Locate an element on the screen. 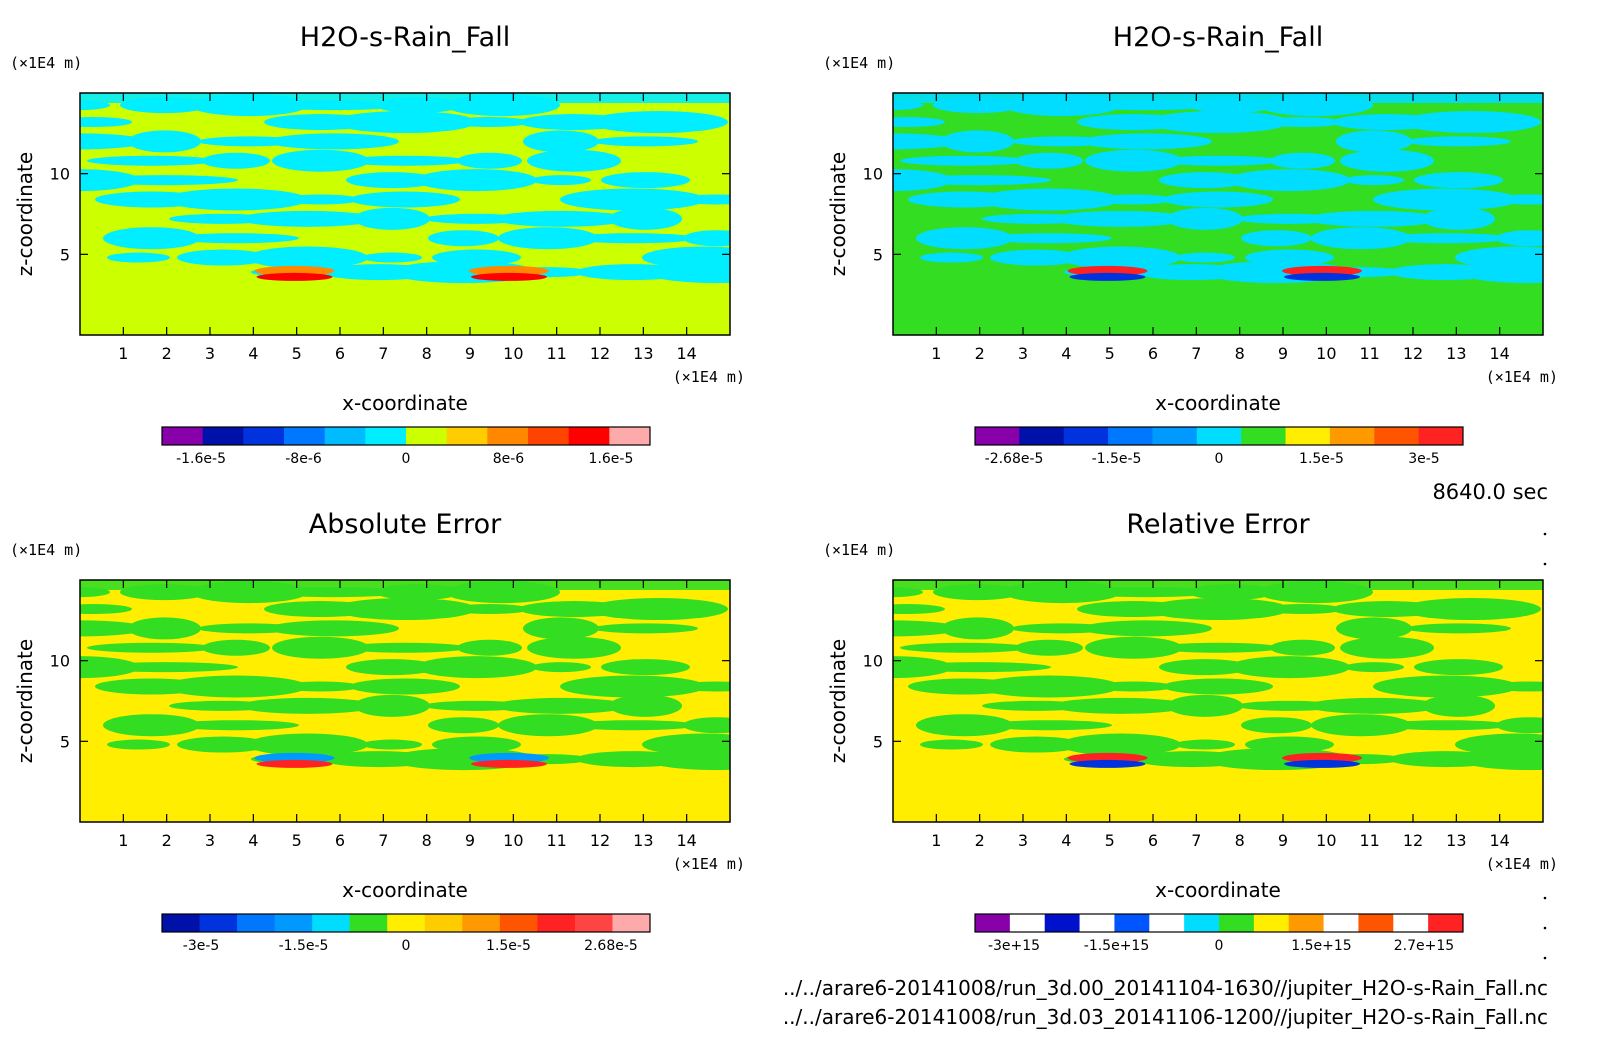 The image size is (1604, 1054). colorbar: -3e+15 -1.5e+15 0 1.5e+15 2.7e+15 is located at coordinates (1219, 933).